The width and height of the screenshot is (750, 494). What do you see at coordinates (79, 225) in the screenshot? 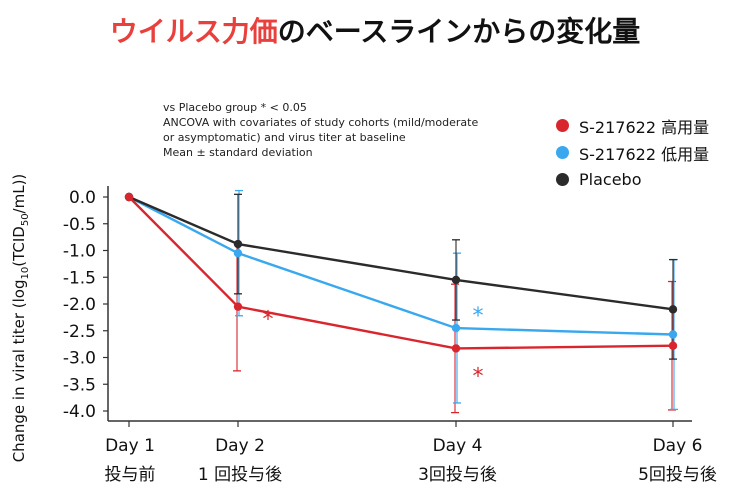
I see `y-tick-label: -0.5` at bounding box center [79, 225].